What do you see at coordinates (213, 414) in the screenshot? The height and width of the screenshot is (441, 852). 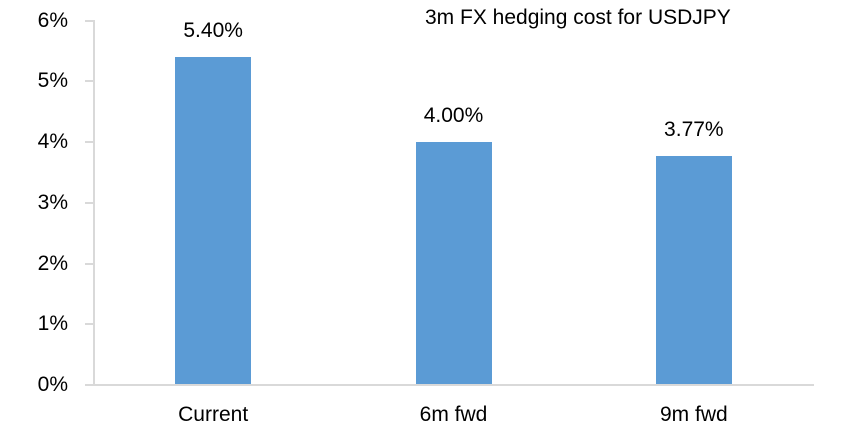 I see `x-category-label: Current` at bounding box center [213, 414].